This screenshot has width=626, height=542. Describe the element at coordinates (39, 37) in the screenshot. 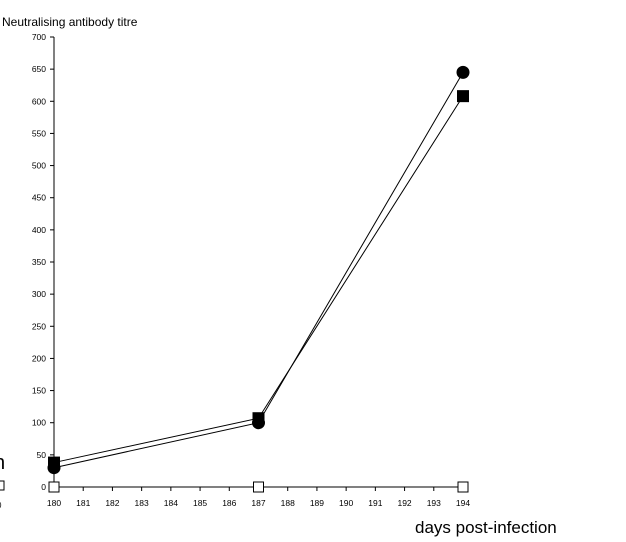

I see `y-tick-label: 700` at that location.